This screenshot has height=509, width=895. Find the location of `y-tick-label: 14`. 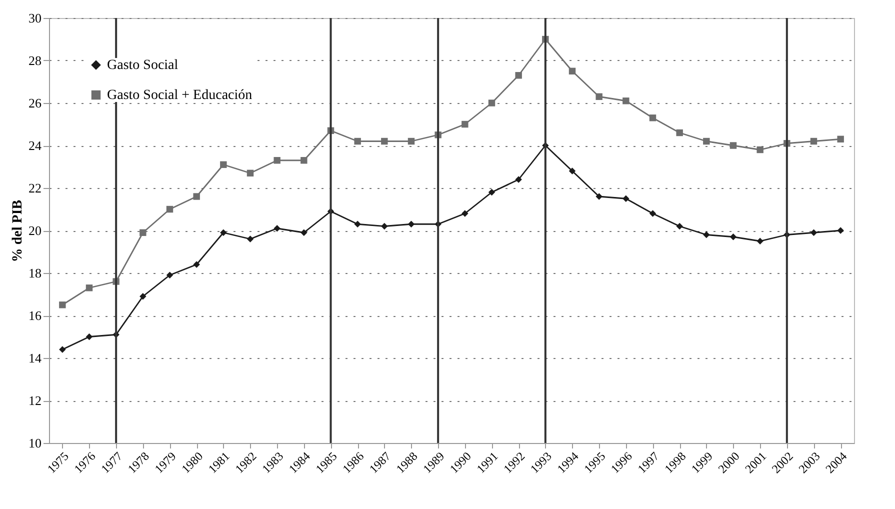

y-tick-label: 14 is located at coordinates (35, 358).